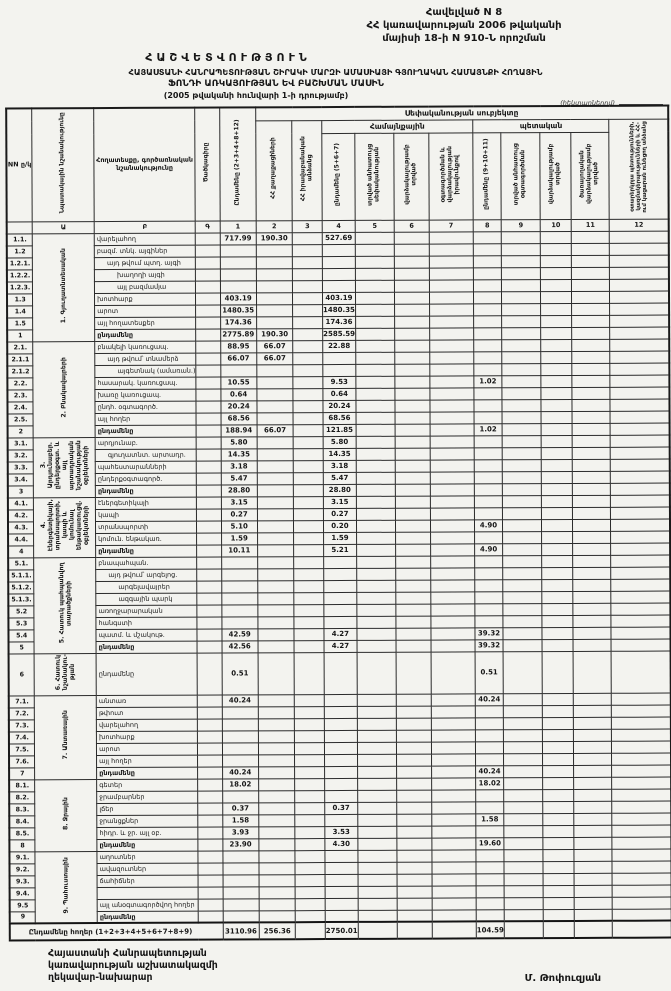  I want to click on value-cell-col4: 5.21, so click(340, 550).